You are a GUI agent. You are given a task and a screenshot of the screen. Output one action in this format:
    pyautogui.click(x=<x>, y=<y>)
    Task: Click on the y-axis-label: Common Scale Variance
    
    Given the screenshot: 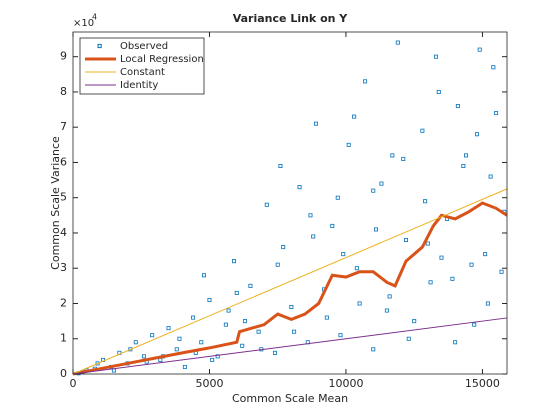 What is the action you would take?
    pyautogui.click(x=55, y=203)
    